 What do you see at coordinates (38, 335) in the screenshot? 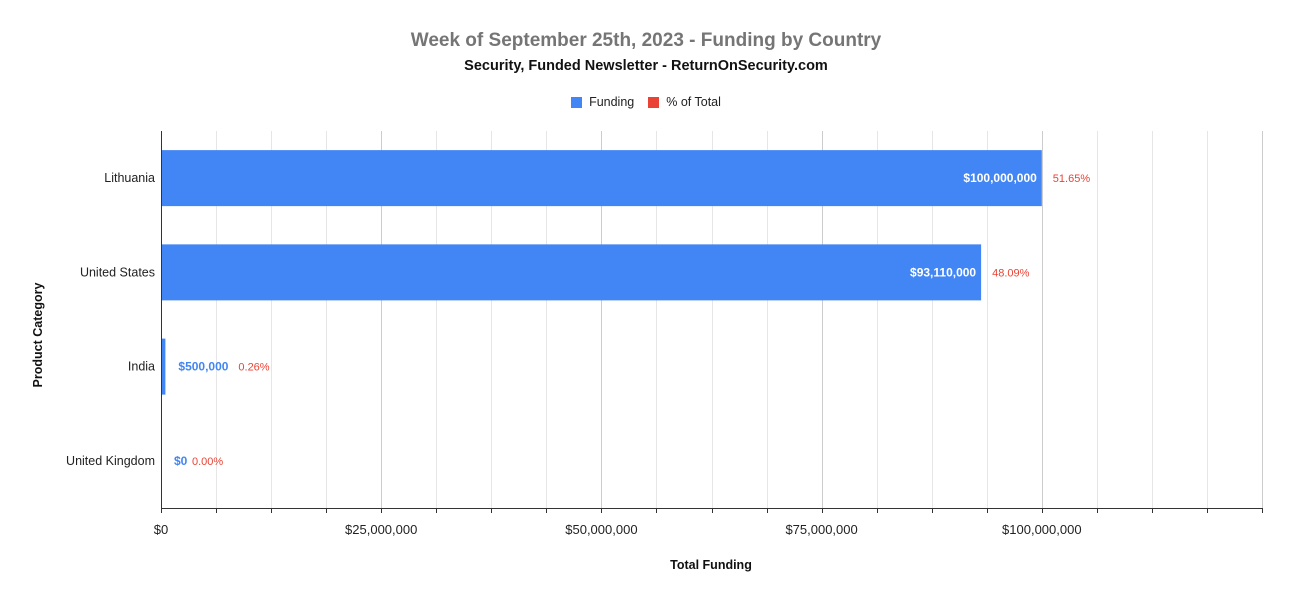
I see `y-axis-title: Product Category` at bounding box center [38, 335].